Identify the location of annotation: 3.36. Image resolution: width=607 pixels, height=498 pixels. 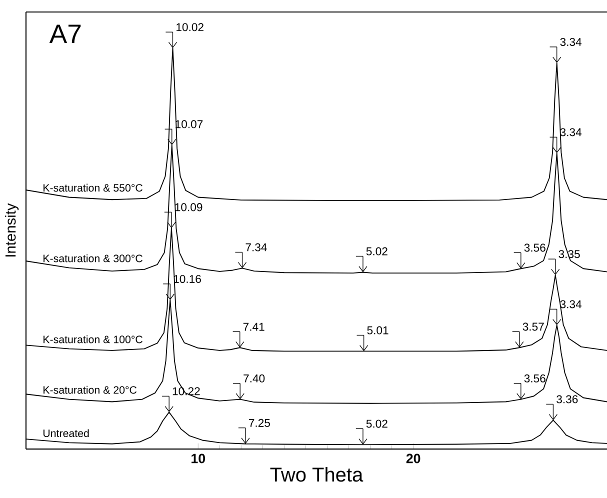
(567, 399).